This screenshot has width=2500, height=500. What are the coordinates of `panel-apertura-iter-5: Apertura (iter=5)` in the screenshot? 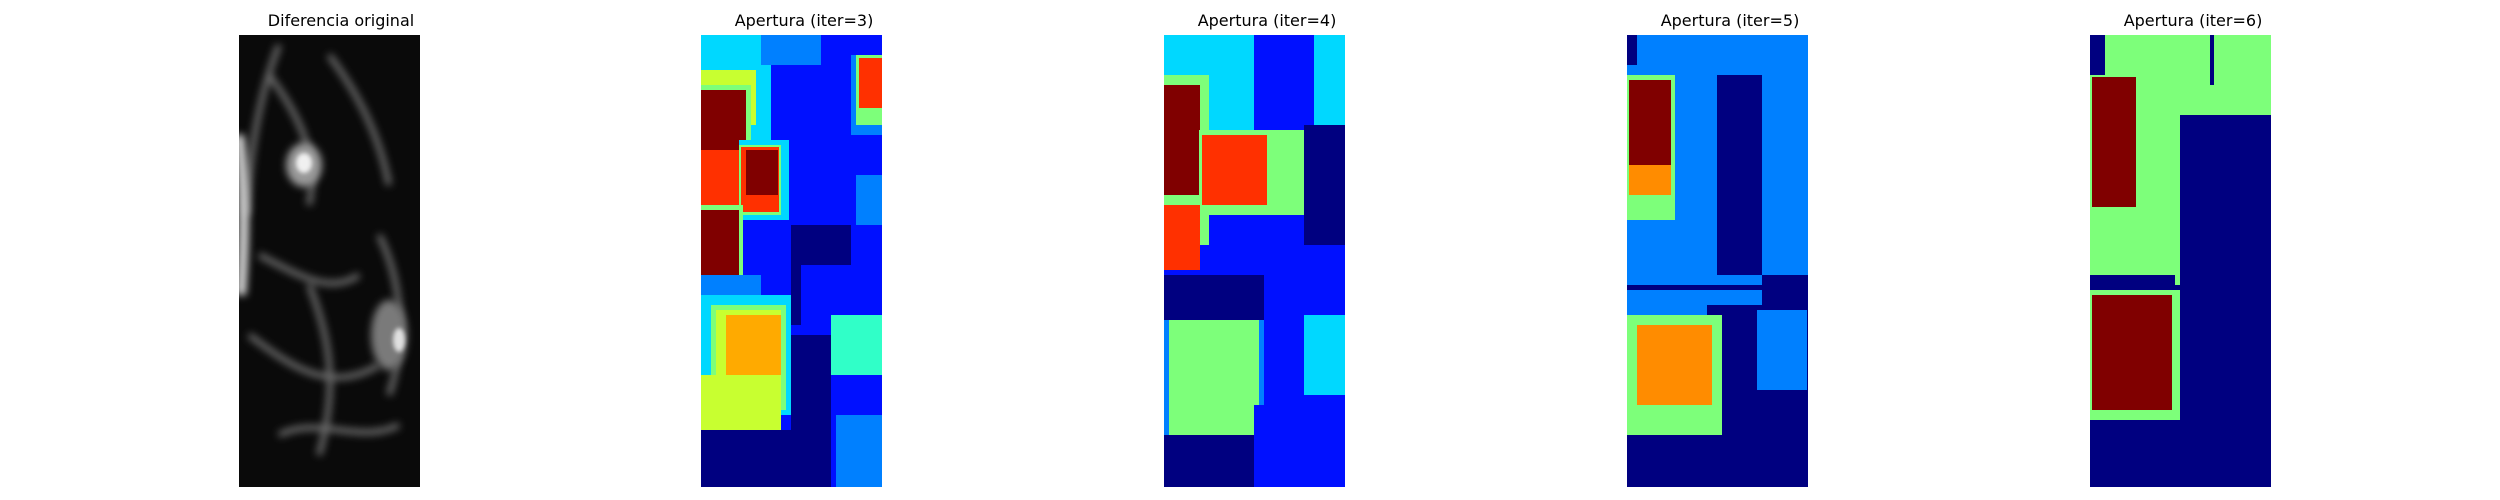 It's located at (1730, 250).